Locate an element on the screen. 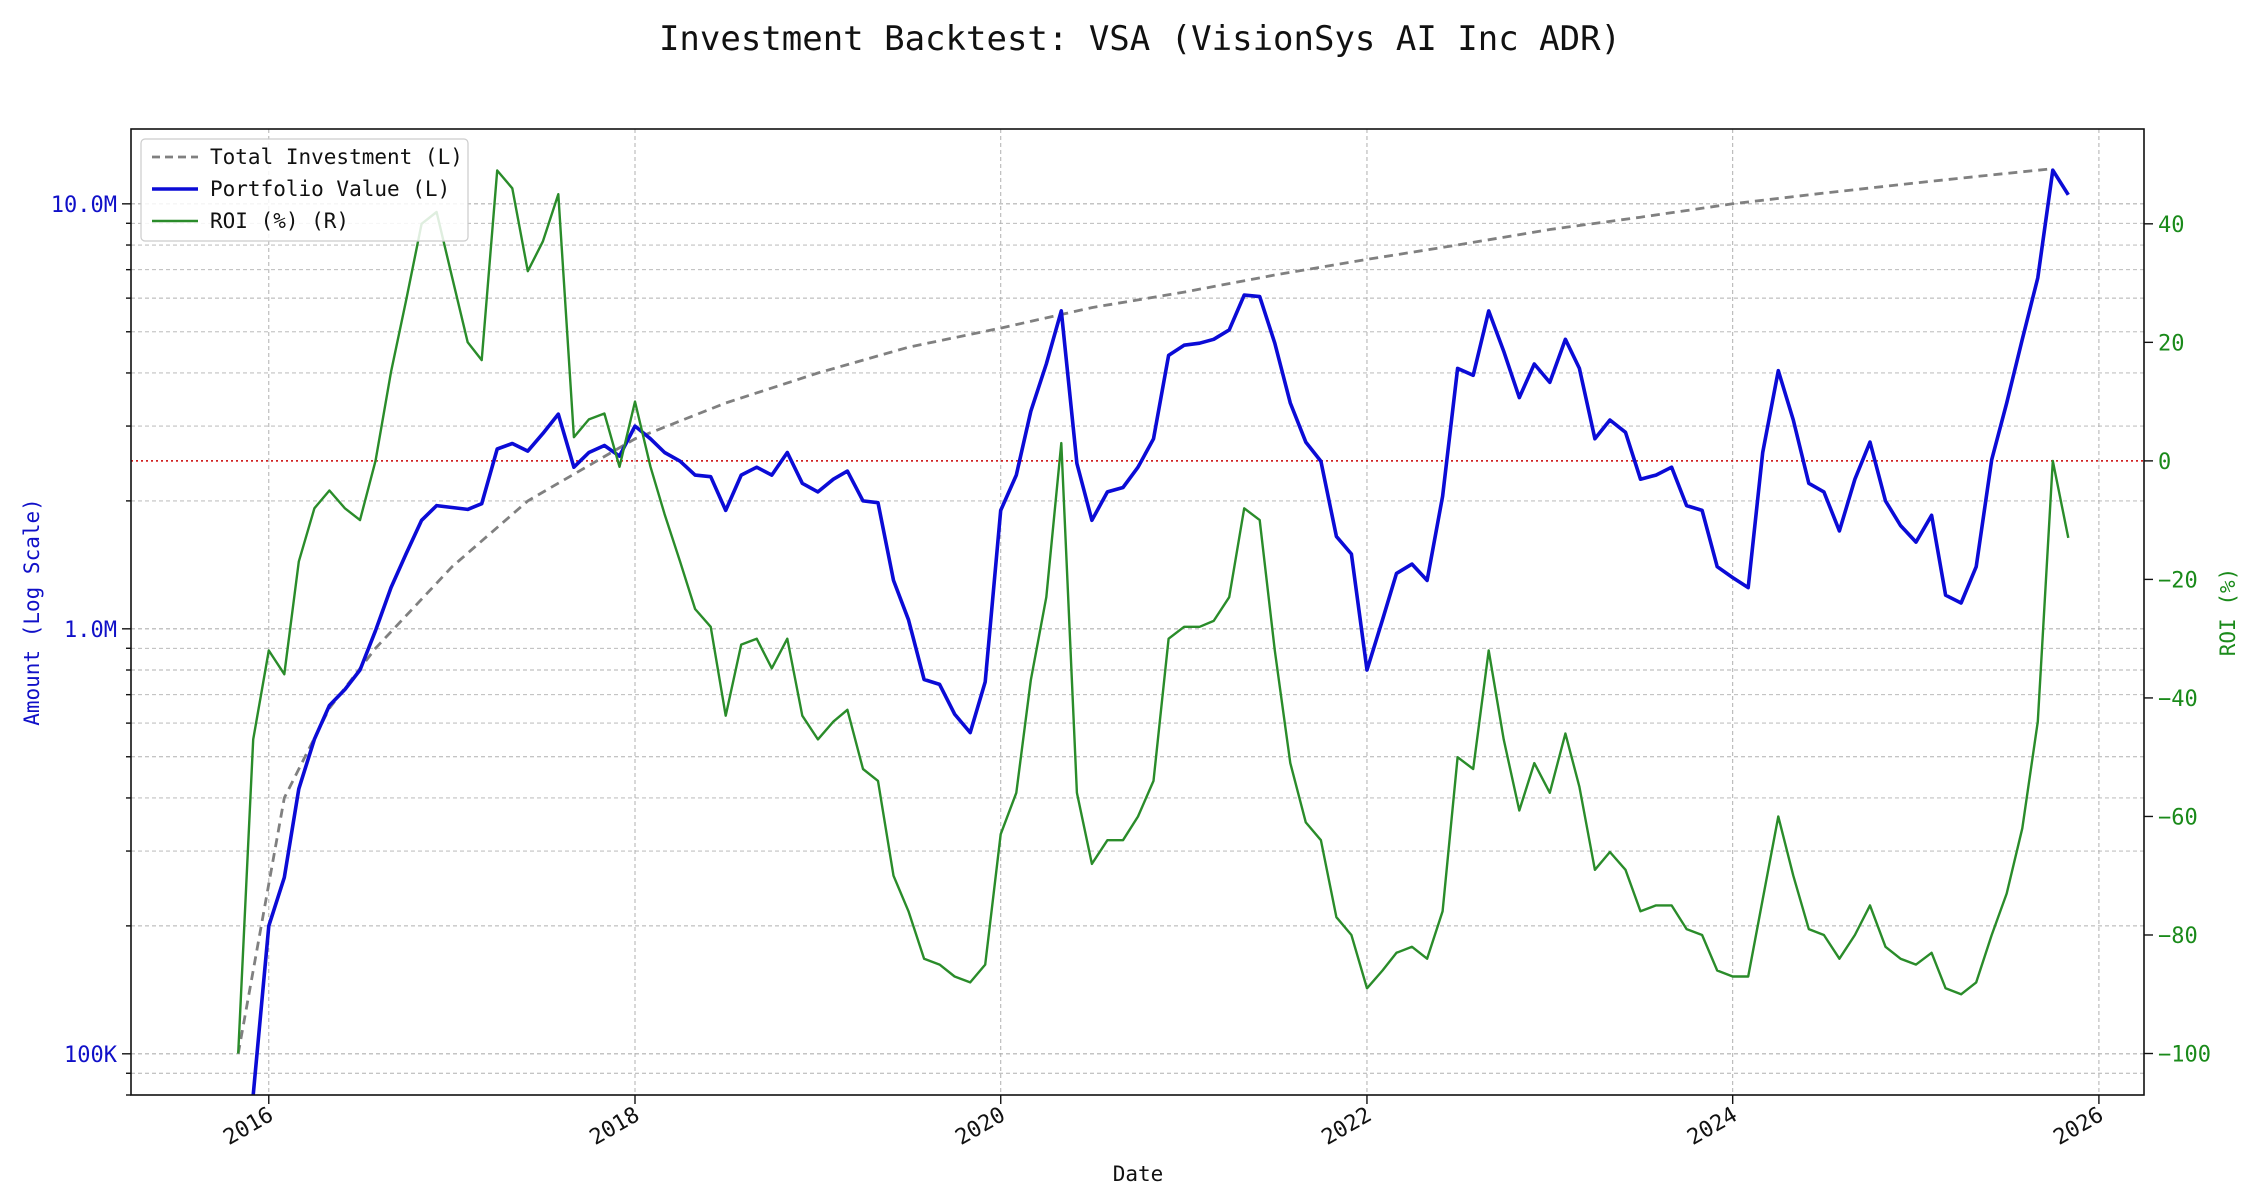 This screenshot has width=2250, height=1200. right-tick-label: 40 is located at coordinates (2171, 225).